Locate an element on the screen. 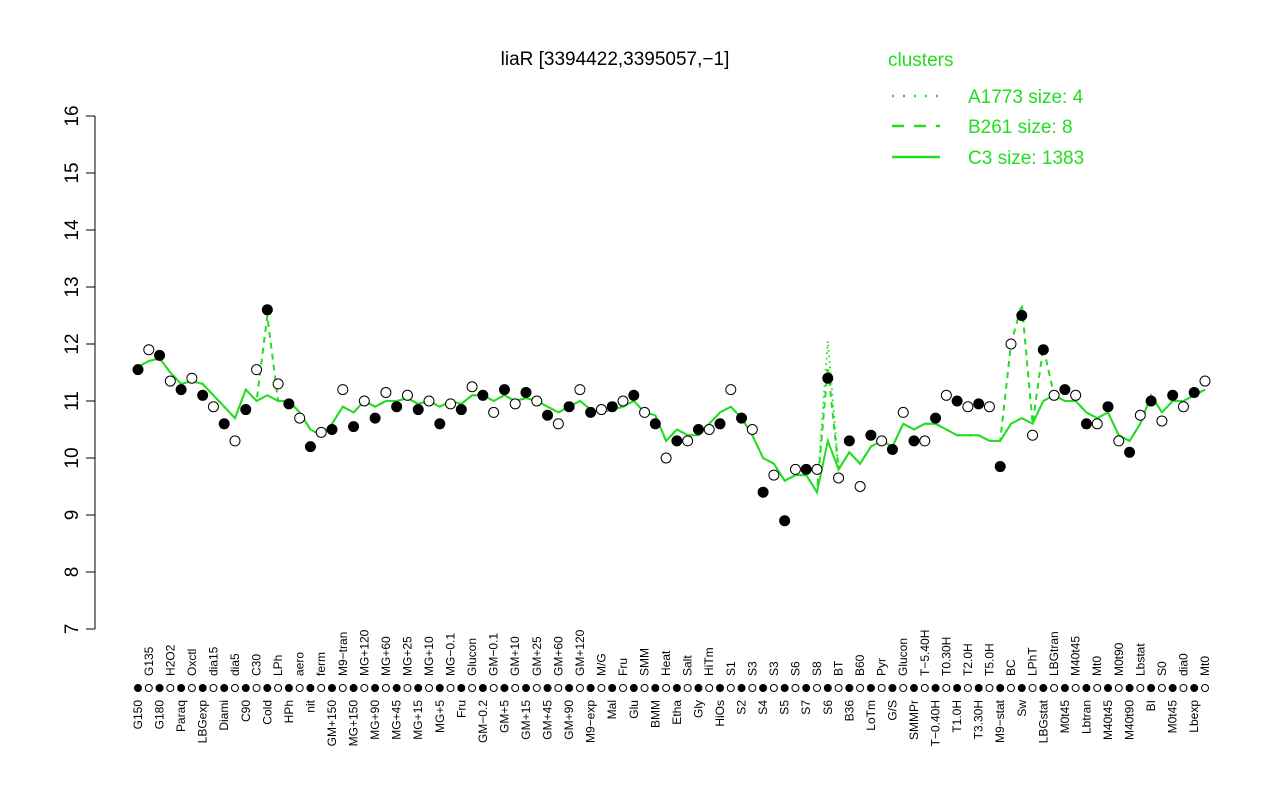 The height and width of the screenshot is (805, 1280). y-tick-label: 9 is located at coordinates (72, 515).